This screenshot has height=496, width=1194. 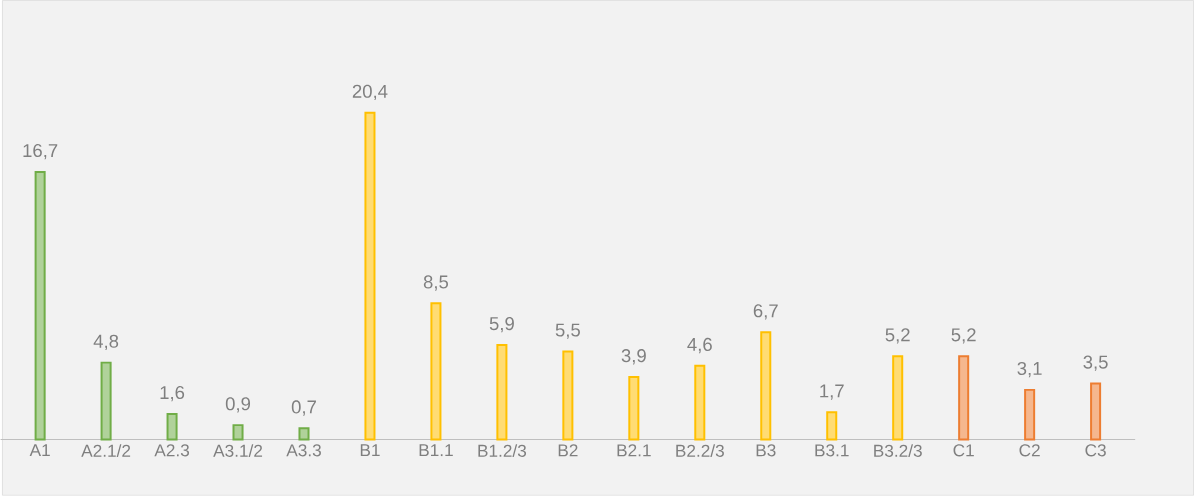 What do you see at coordinates (39, 450) in the screenshot?
I see `x-tick-label: A1` at bounding box center [39, 450].